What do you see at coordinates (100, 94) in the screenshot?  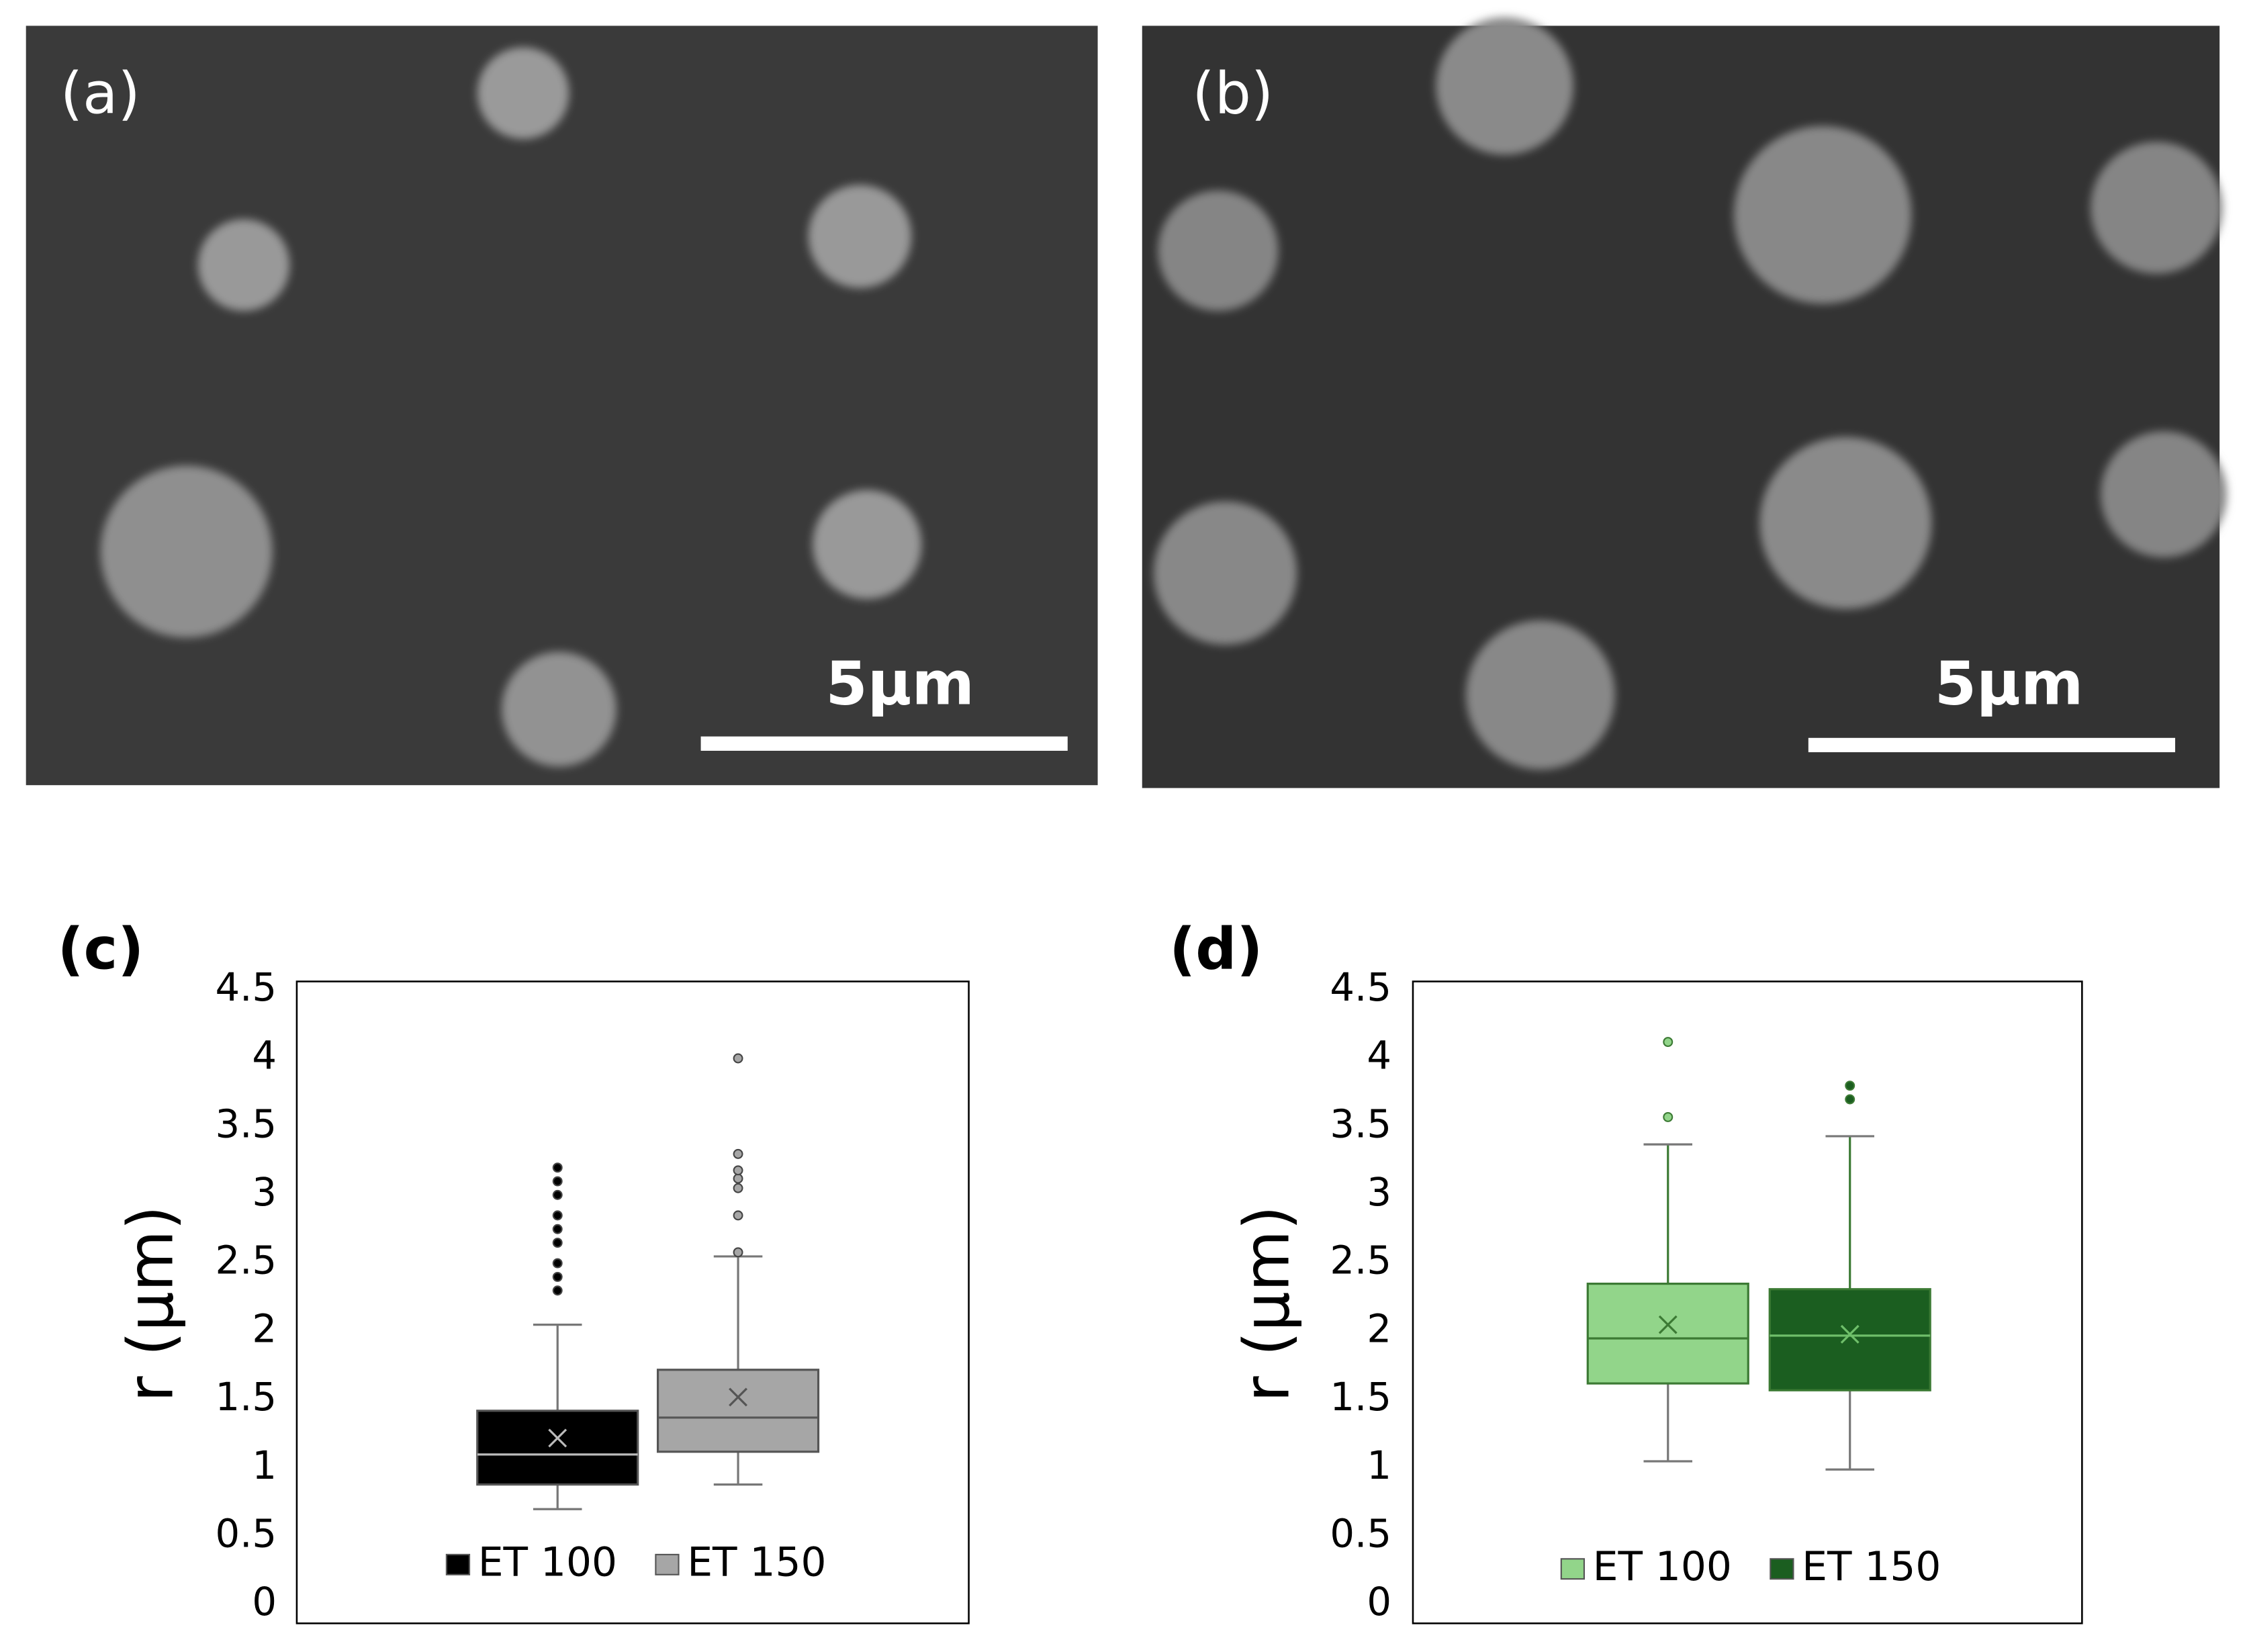 I see `panel-label: (a)` at bounding box center [100, 94].